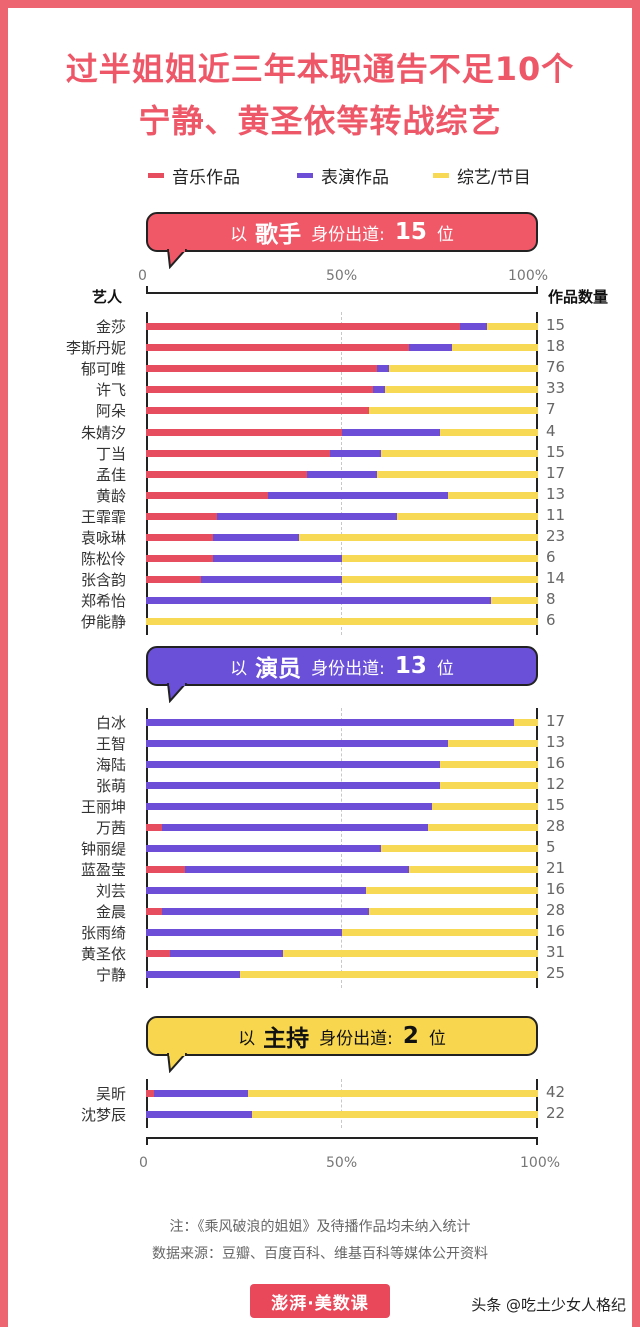 The image size is (640, 1327). What do you see at coordinates (342, 1163) in the screenshot?
I see `axis-bottom-tick-50: 50%` at bounding box center [342, 1163].